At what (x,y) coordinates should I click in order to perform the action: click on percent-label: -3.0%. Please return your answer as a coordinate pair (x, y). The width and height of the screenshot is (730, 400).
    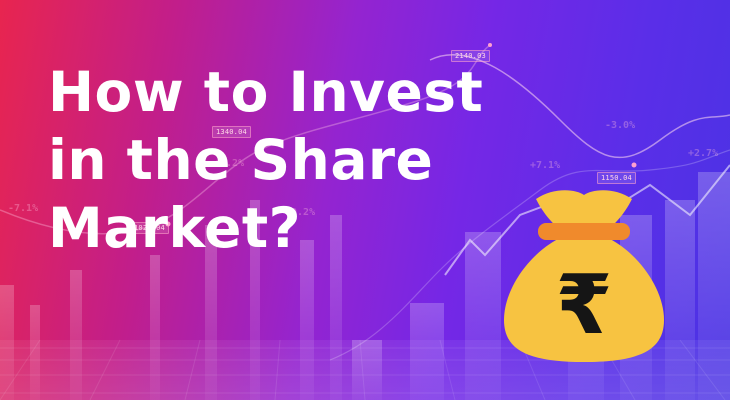
    Looking at the image, I should click on (620, 125).